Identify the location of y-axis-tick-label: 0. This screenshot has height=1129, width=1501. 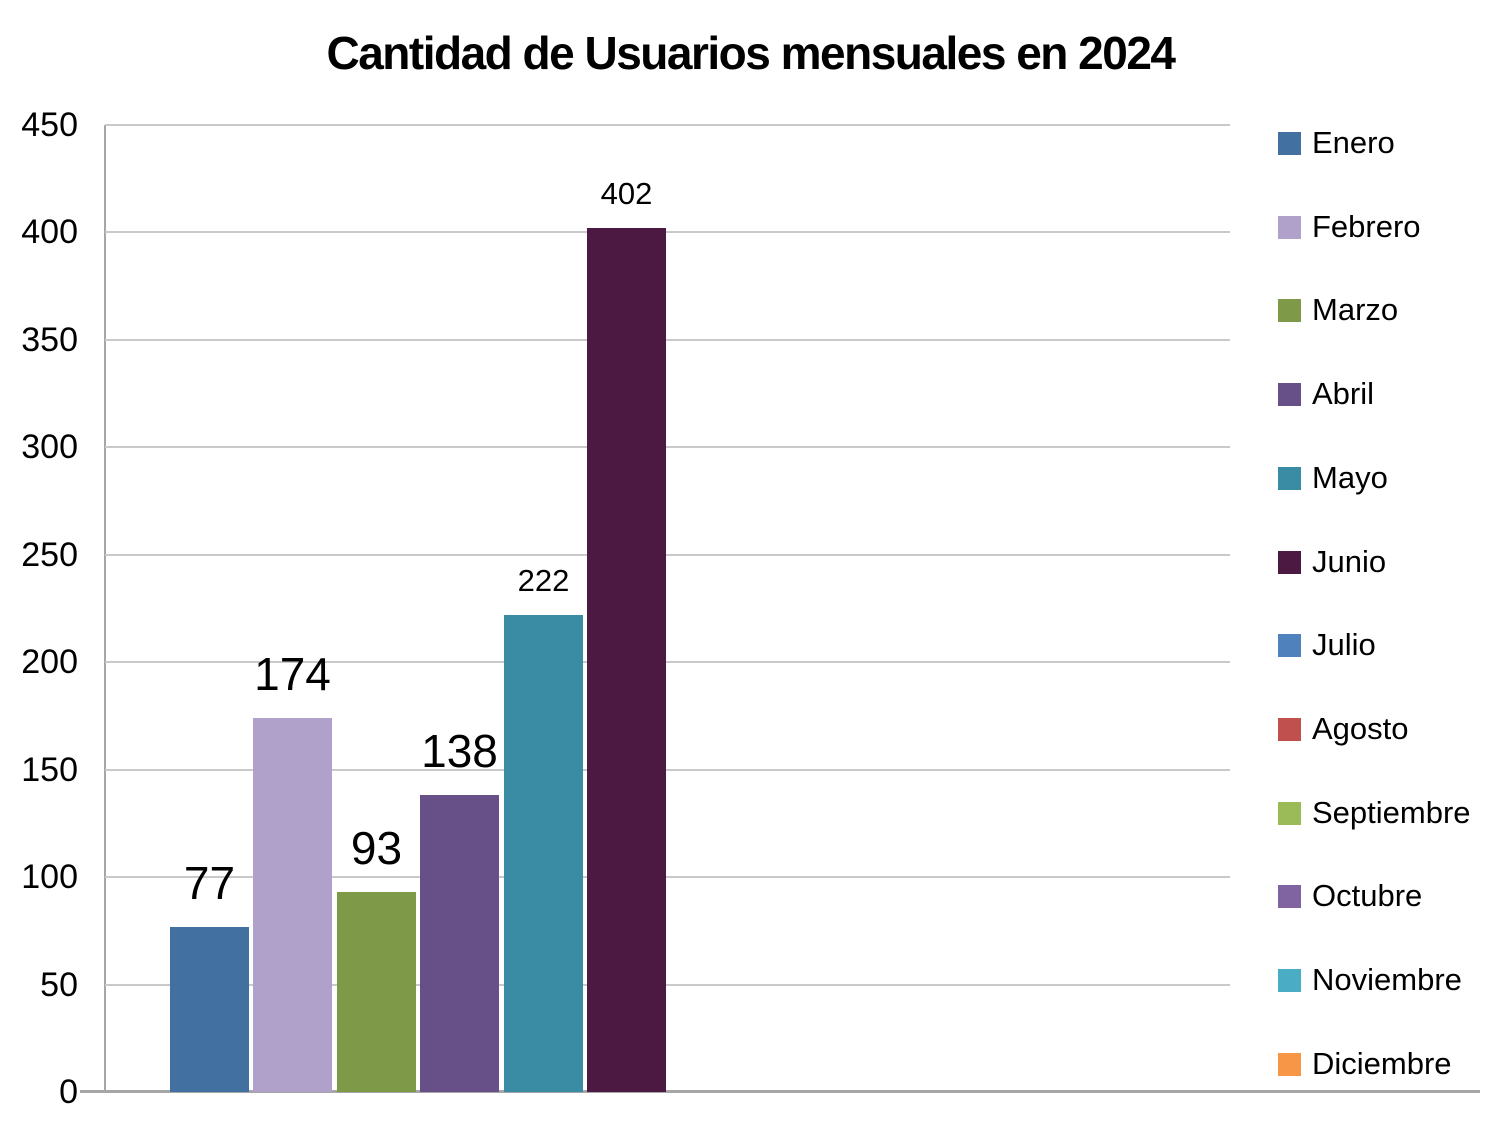
(68, 1092).